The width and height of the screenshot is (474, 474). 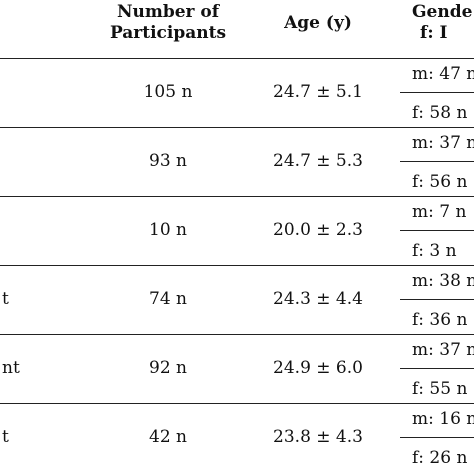 What do you see at coordinates (442, 12) in the screenshot?
I see `header-gender-line1: Gende` at bounding box center [442, 12].